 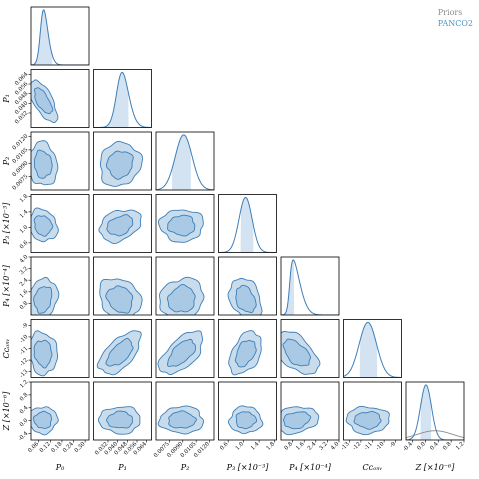 I want to click on ytick-label-5-3: -10, so click(x=24, y=339).